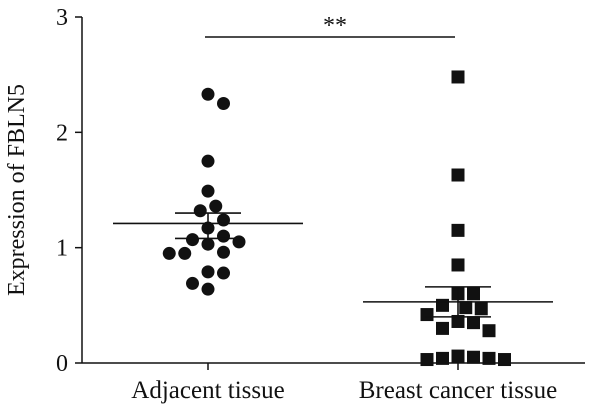 This screenshot has height=415, width=600. I want to click on y-tick-label: 3, so click(62, 18).